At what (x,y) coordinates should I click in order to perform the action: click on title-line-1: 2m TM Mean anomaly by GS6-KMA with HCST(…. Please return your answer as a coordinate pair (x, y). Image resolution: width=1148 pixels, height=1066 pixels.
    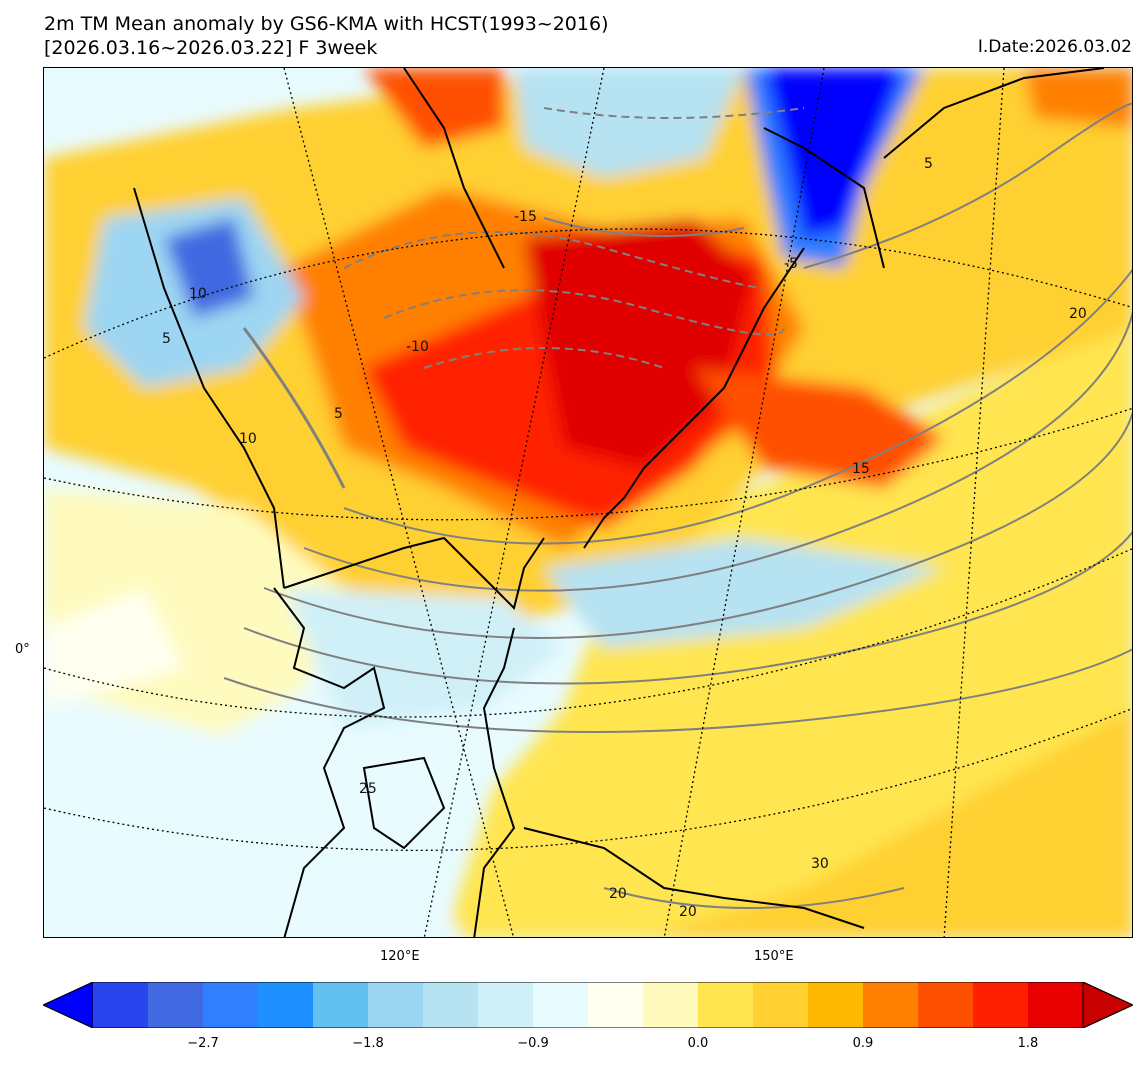
    Looking at the image, I should click on (326, 24).